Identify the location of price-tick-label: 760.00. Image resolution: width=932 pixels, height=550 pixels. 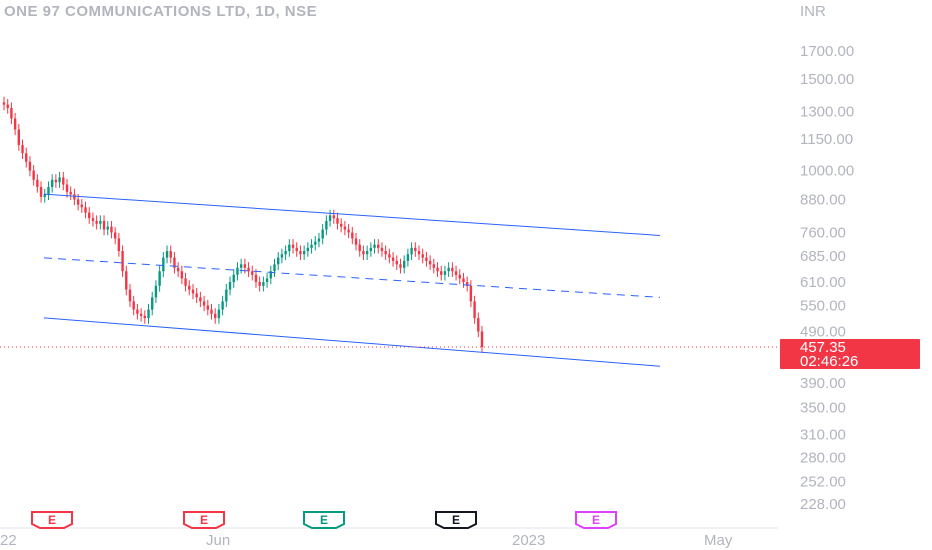
(823, 232).